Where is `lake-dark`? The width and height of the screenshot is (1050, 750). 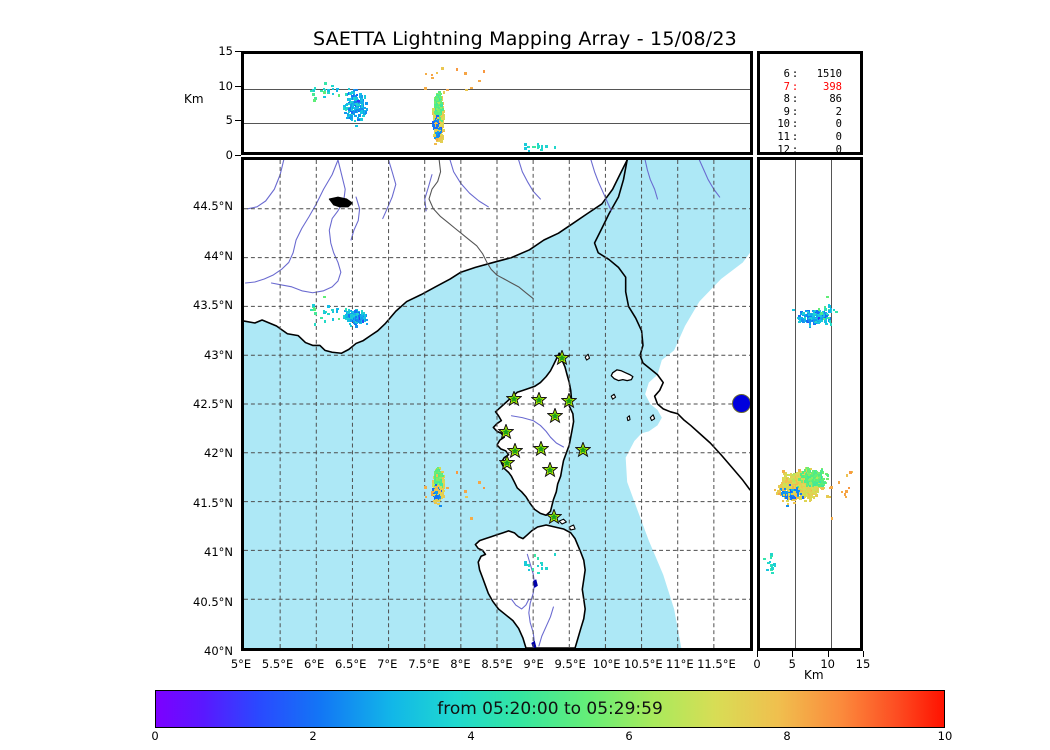 lake-dark is located at coordinates (340, 202).